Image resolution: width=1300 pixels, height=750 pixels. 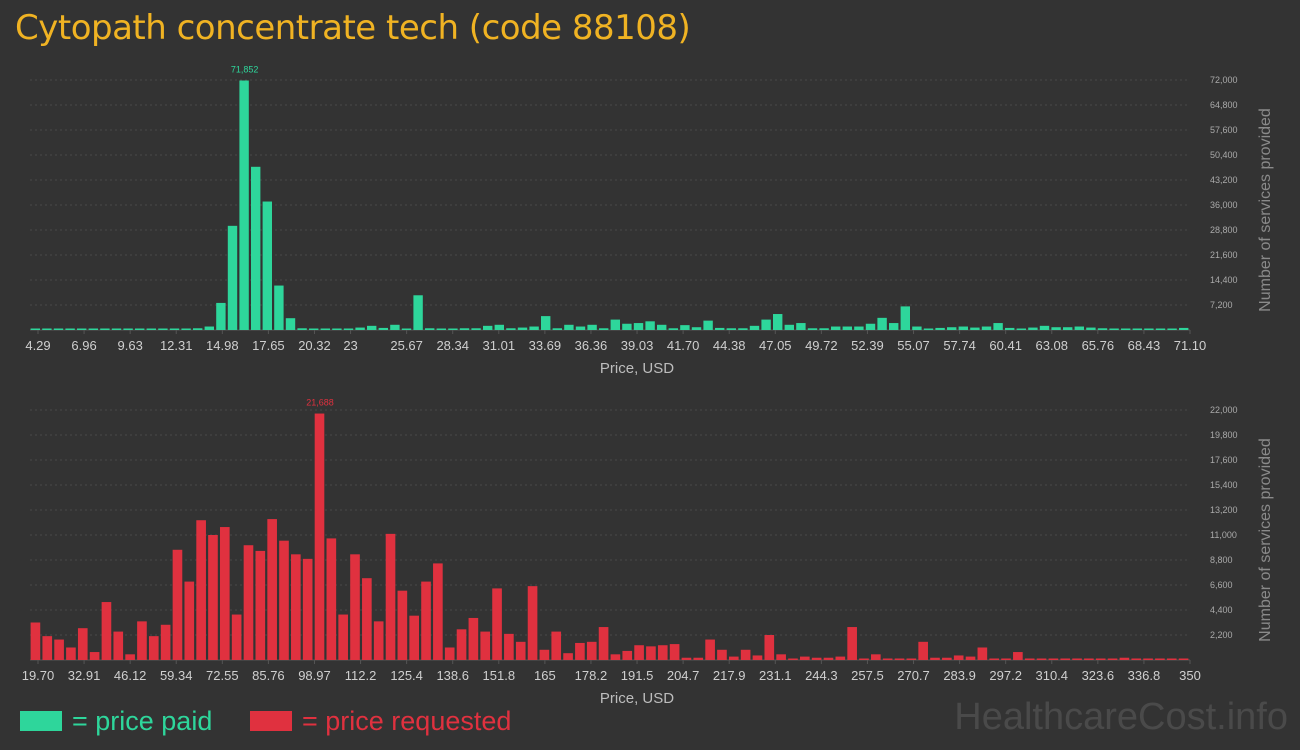 I want to click on requested-x-axis-label: Price, USD, so click(x=637, y=698).